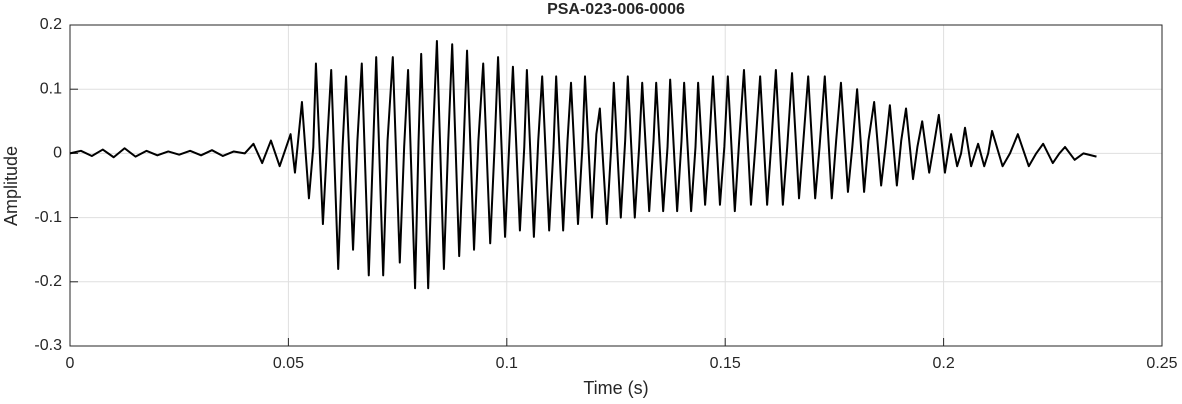  Describe the element at coordinates (616, 9) in the screenshot. I see `chart-title: PSA-023-006-0006` at that location.